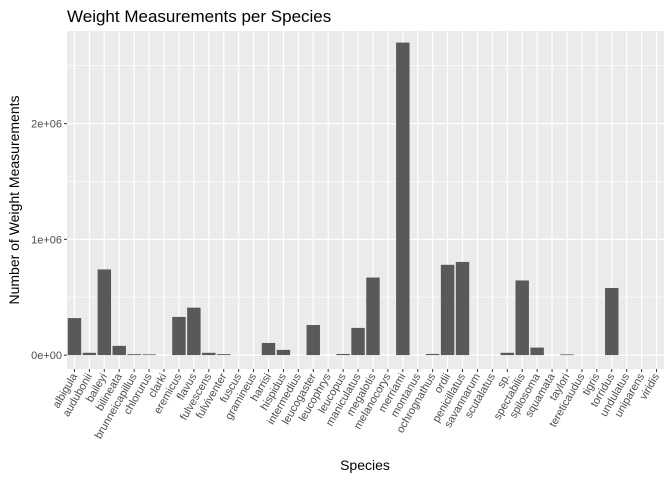  Describe the element at coordinates (119, 350) in the screenshot. I see `bar-bilineata` at that location.